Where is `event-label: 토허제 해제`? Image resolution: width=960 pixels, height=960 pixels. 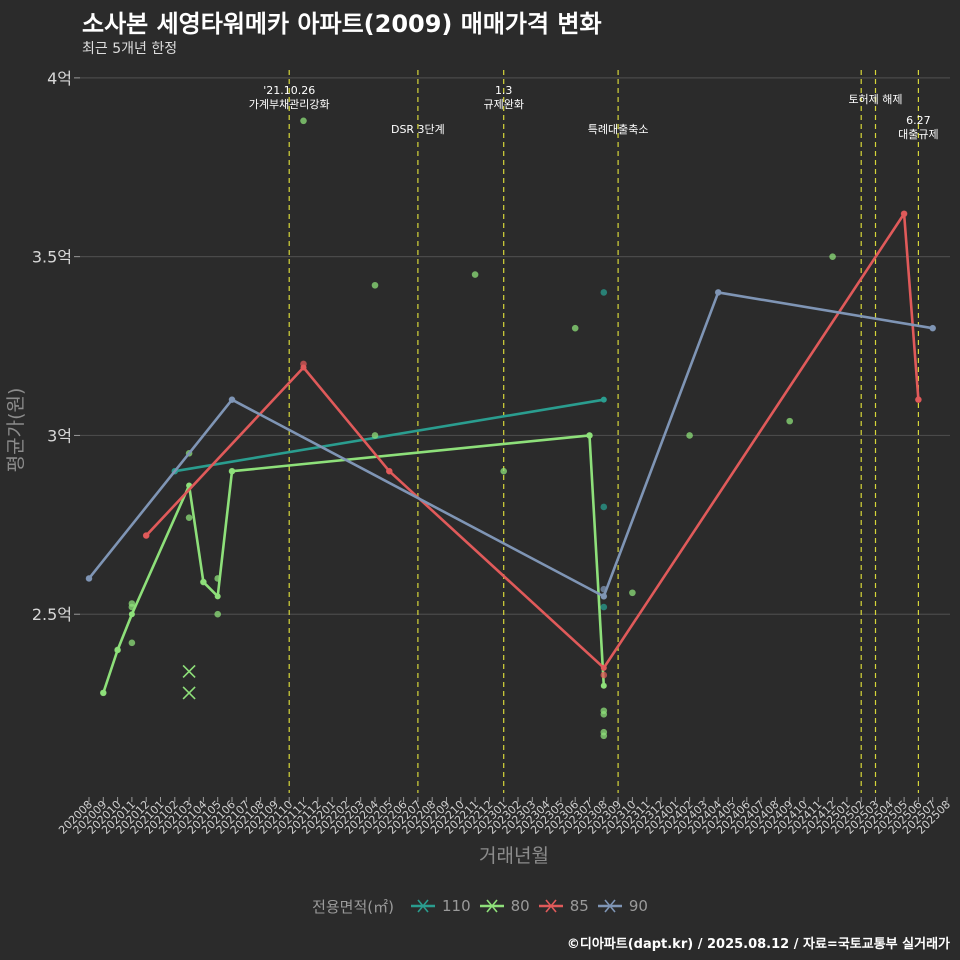 event-label: 토허제 해제 is located at coordinates (875, 99).